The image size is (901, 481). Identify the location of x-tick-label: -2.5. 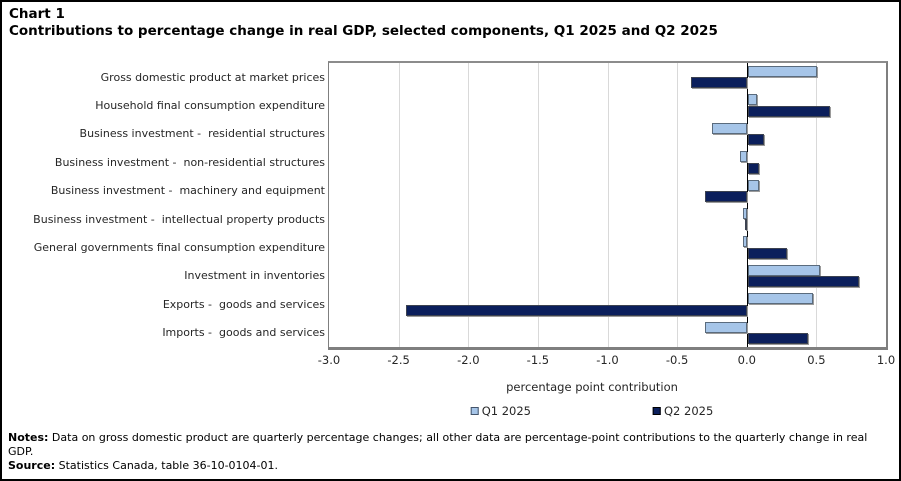
(398, 360).